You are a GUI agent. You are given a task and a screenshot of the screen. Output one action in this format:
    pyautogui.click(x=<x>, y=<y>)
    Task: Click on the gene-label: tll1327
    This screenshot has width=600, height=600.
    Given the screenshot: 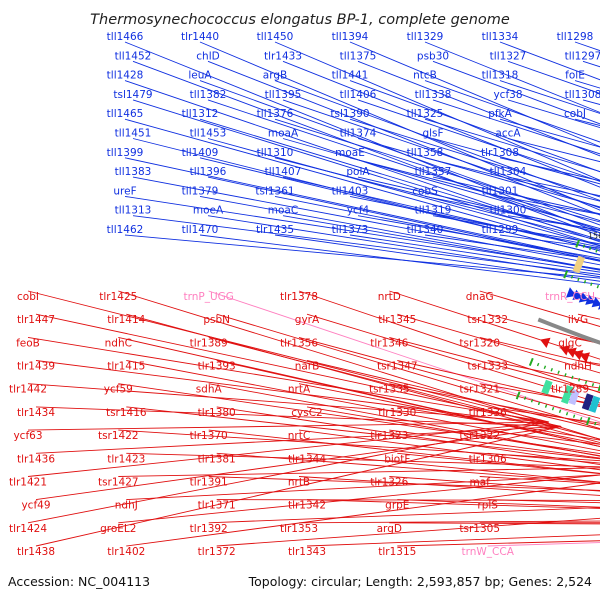 What is the action you would take?
    pyautogui.click(x=508, y=56)
    